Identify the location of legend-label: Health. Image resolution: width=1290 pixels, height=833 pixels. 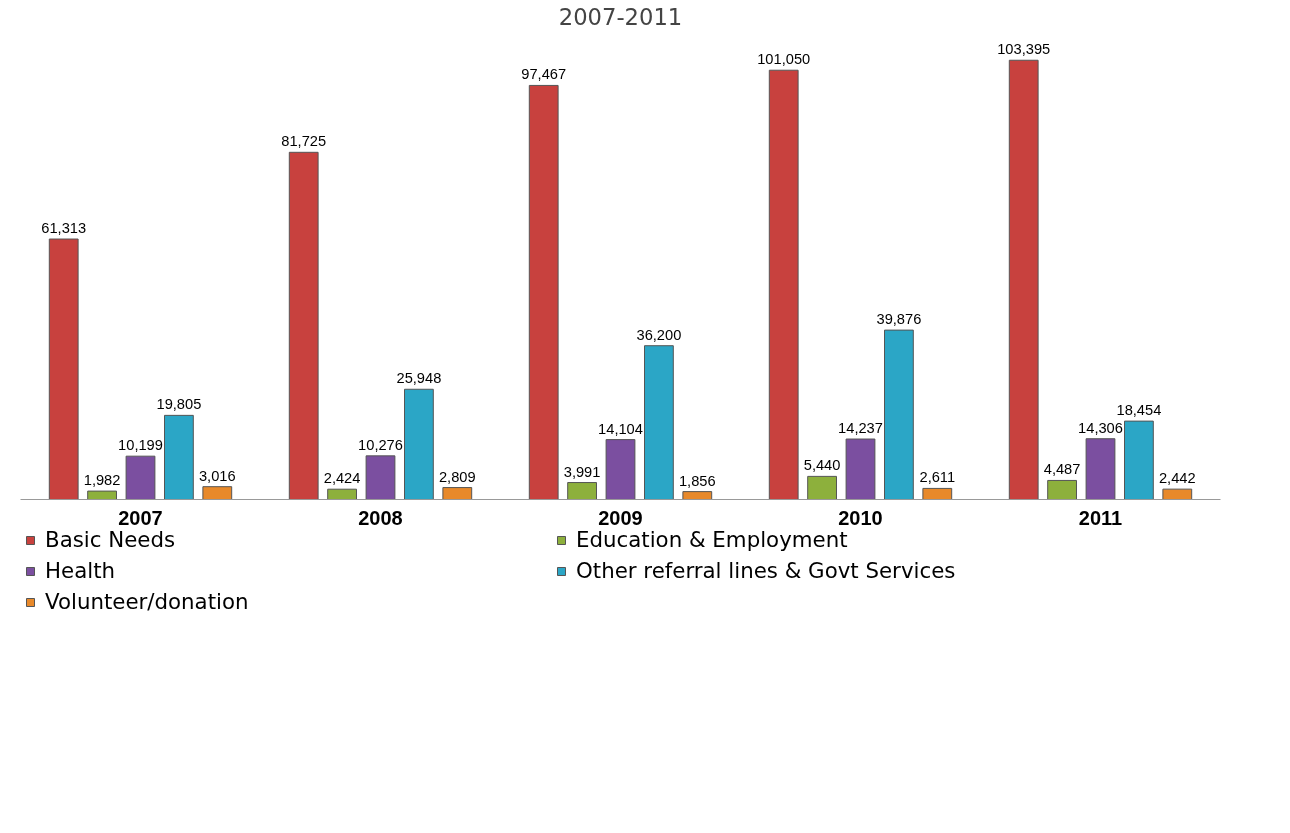
(81, 570).